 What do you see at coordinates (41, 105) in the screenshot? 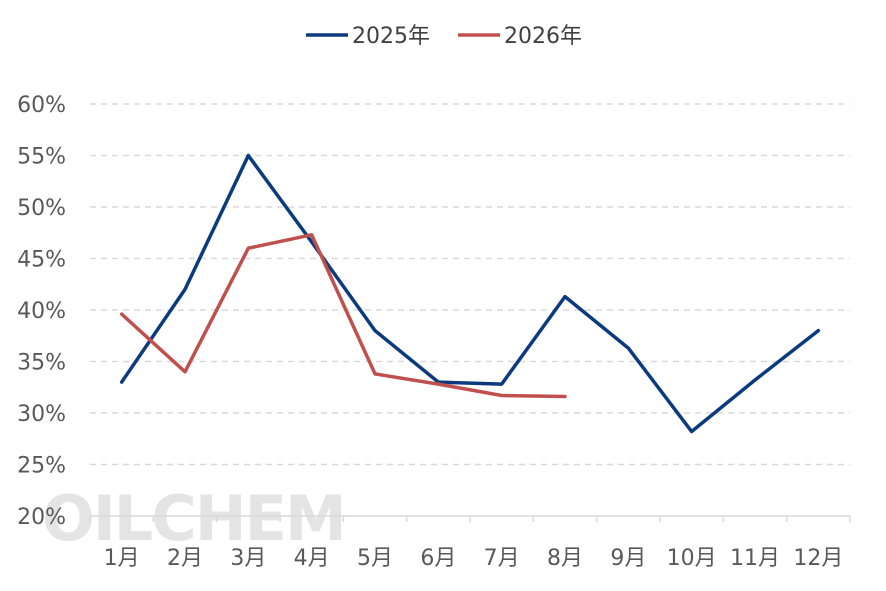
I see `y-tick-label: 60%` at bounding box center [41, 105].